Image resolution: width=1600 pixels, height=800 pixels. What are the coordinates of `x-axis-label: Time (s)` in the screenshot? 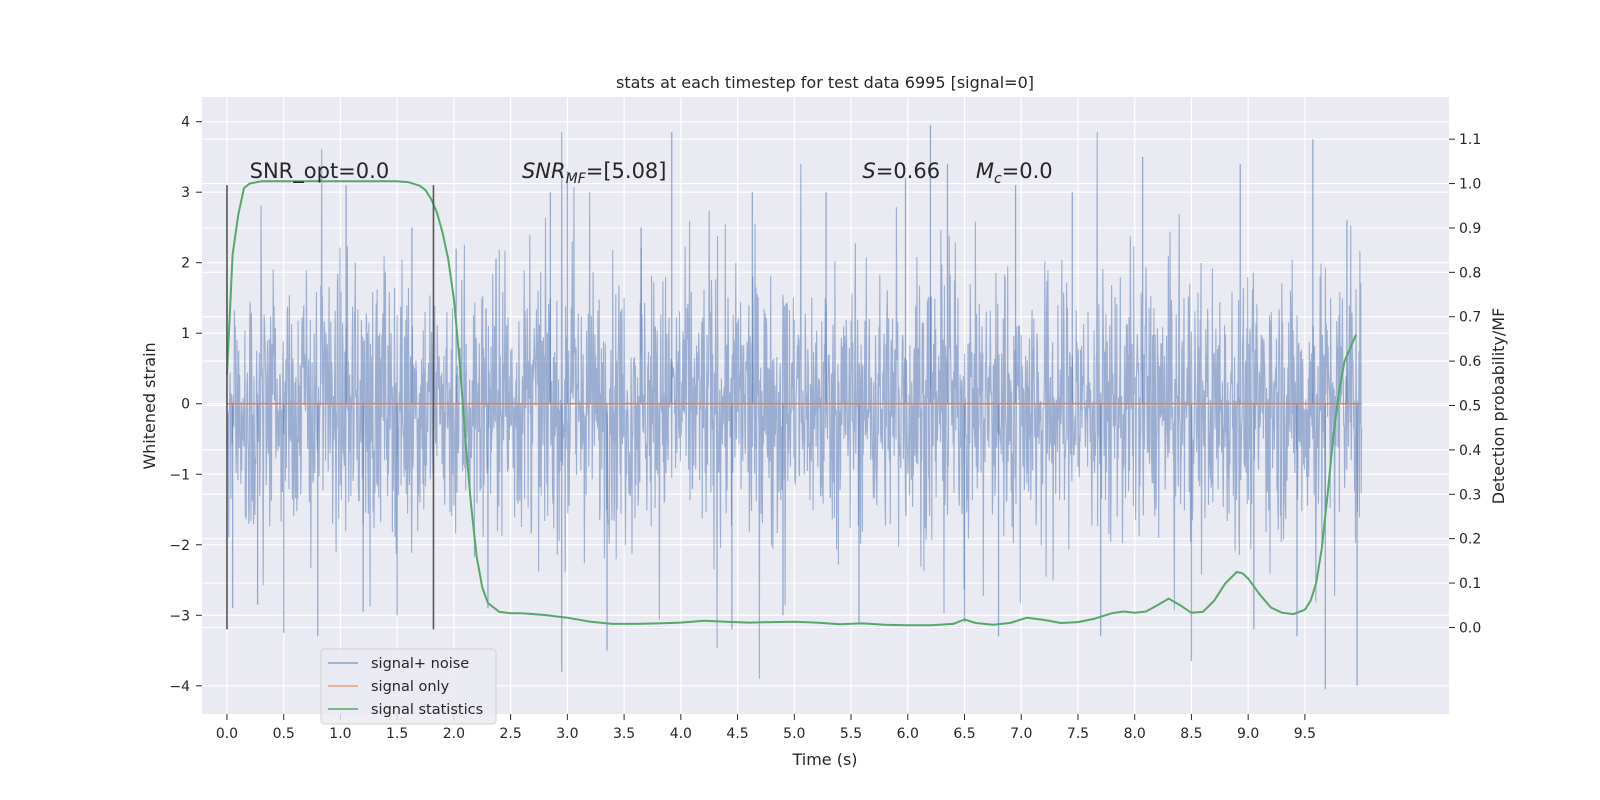 It's located at (824, 759).